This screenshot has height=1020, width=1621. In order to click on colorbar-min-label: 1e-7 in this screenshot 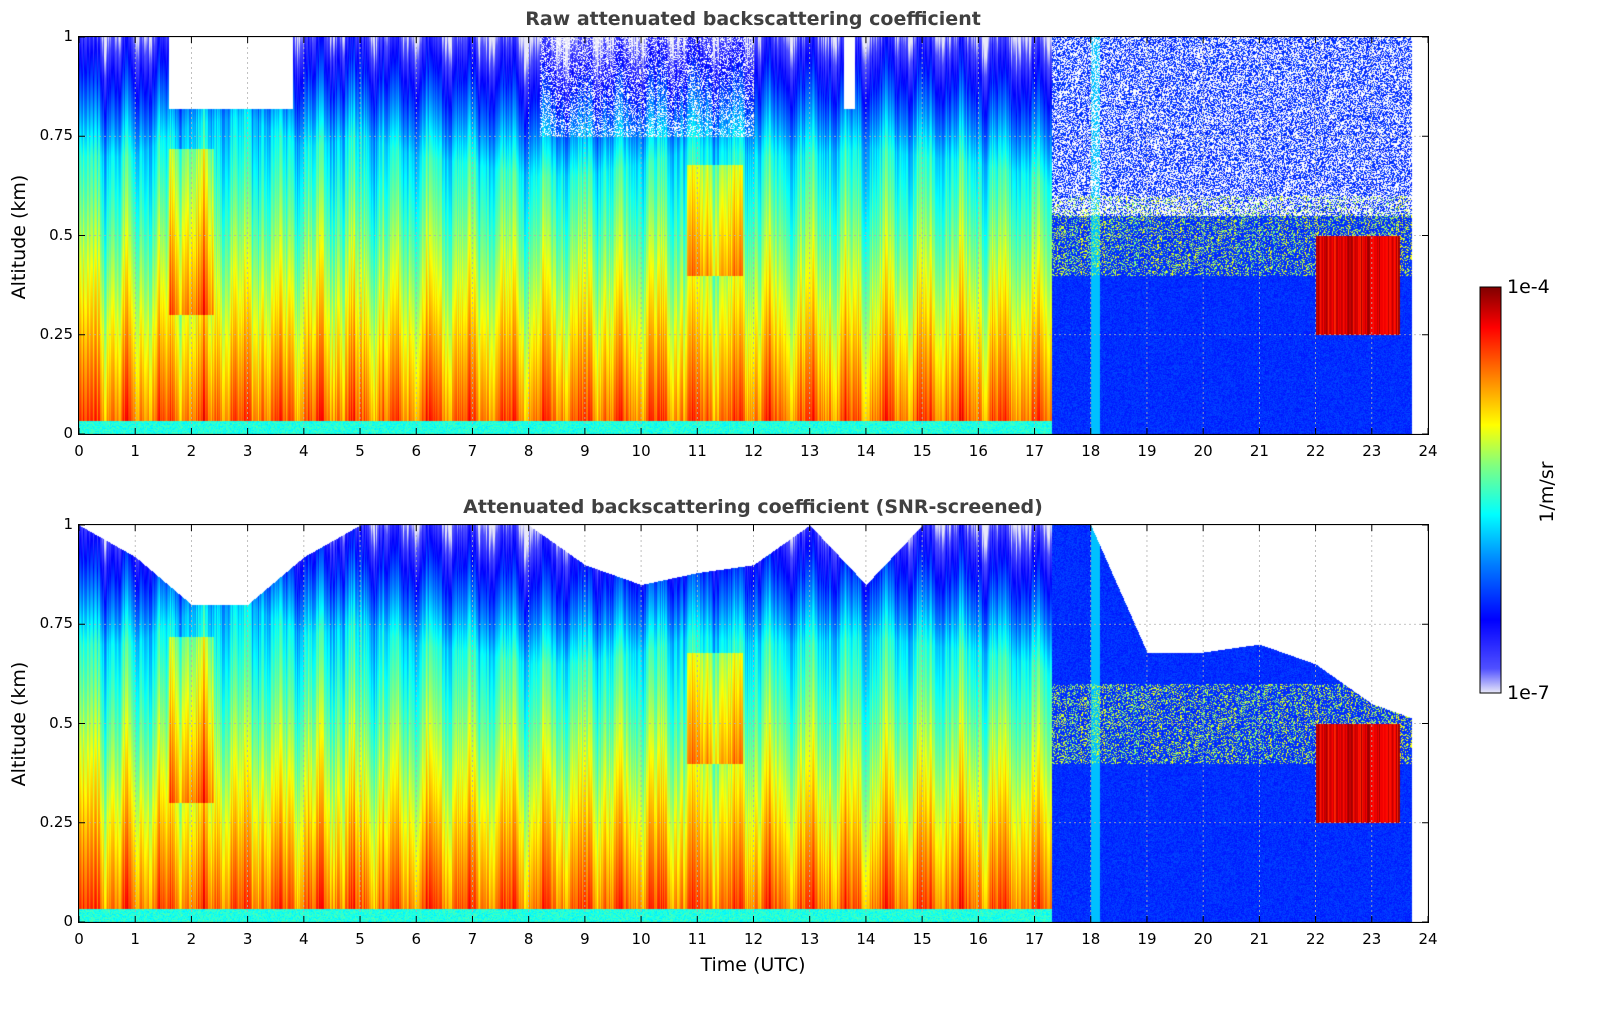, I will do `click(1528, 693)`.